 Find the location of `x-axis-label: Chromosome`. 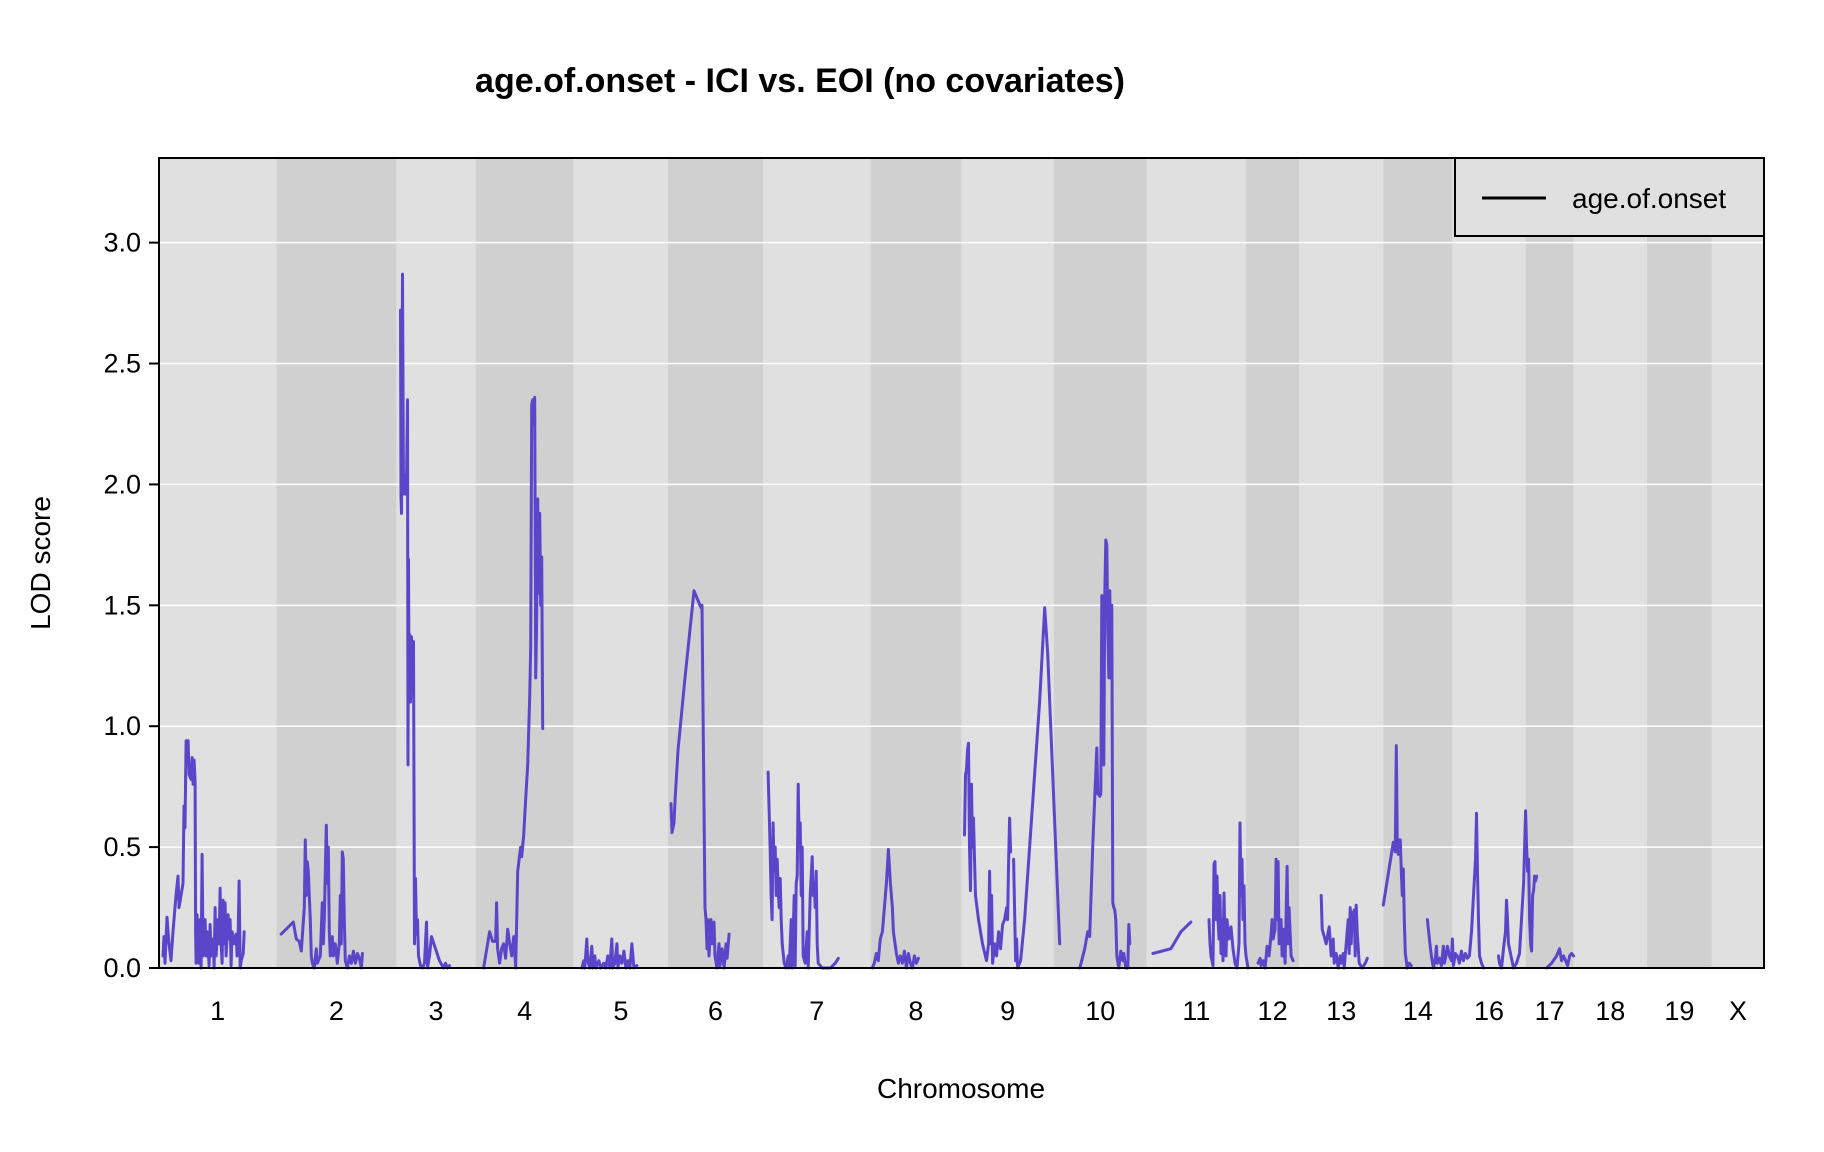

x-axis-label: Chromosome is located at coordinates (961, 1088).